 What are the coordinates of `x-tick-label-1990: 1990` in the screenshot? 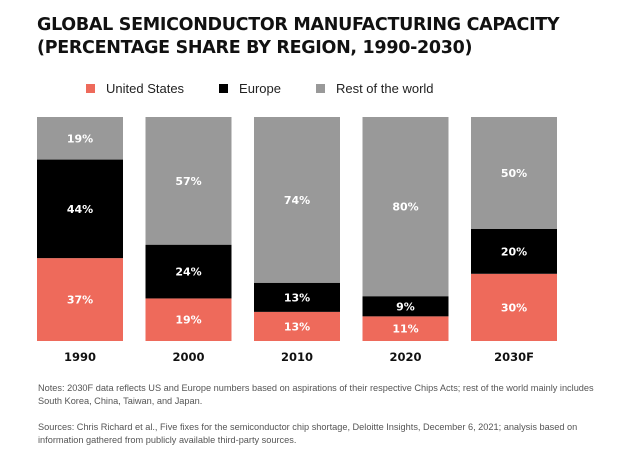 It's located at (80, 357).